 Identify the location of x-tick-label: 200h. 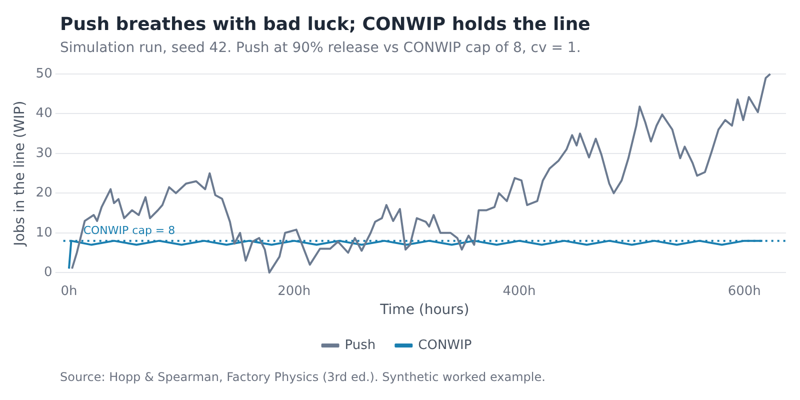
(294, 291).